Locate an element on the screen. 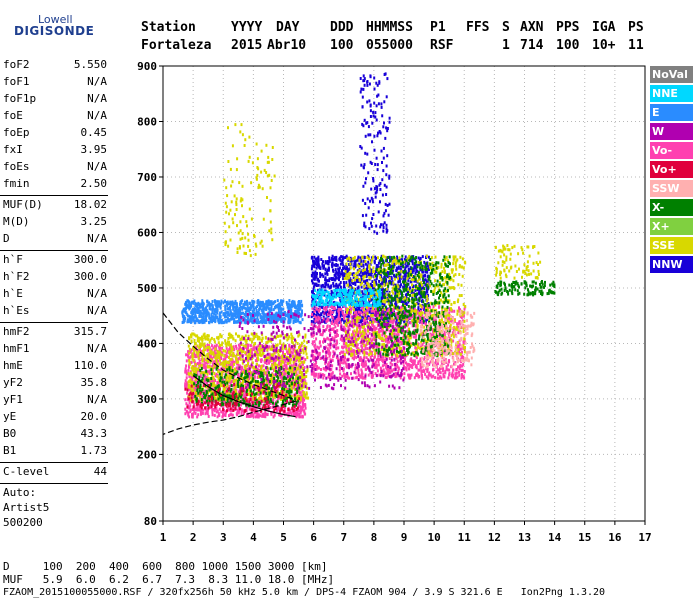 This screenshot has width=700, height=600. param-key: yF2 is located at coordinates (13, 382).